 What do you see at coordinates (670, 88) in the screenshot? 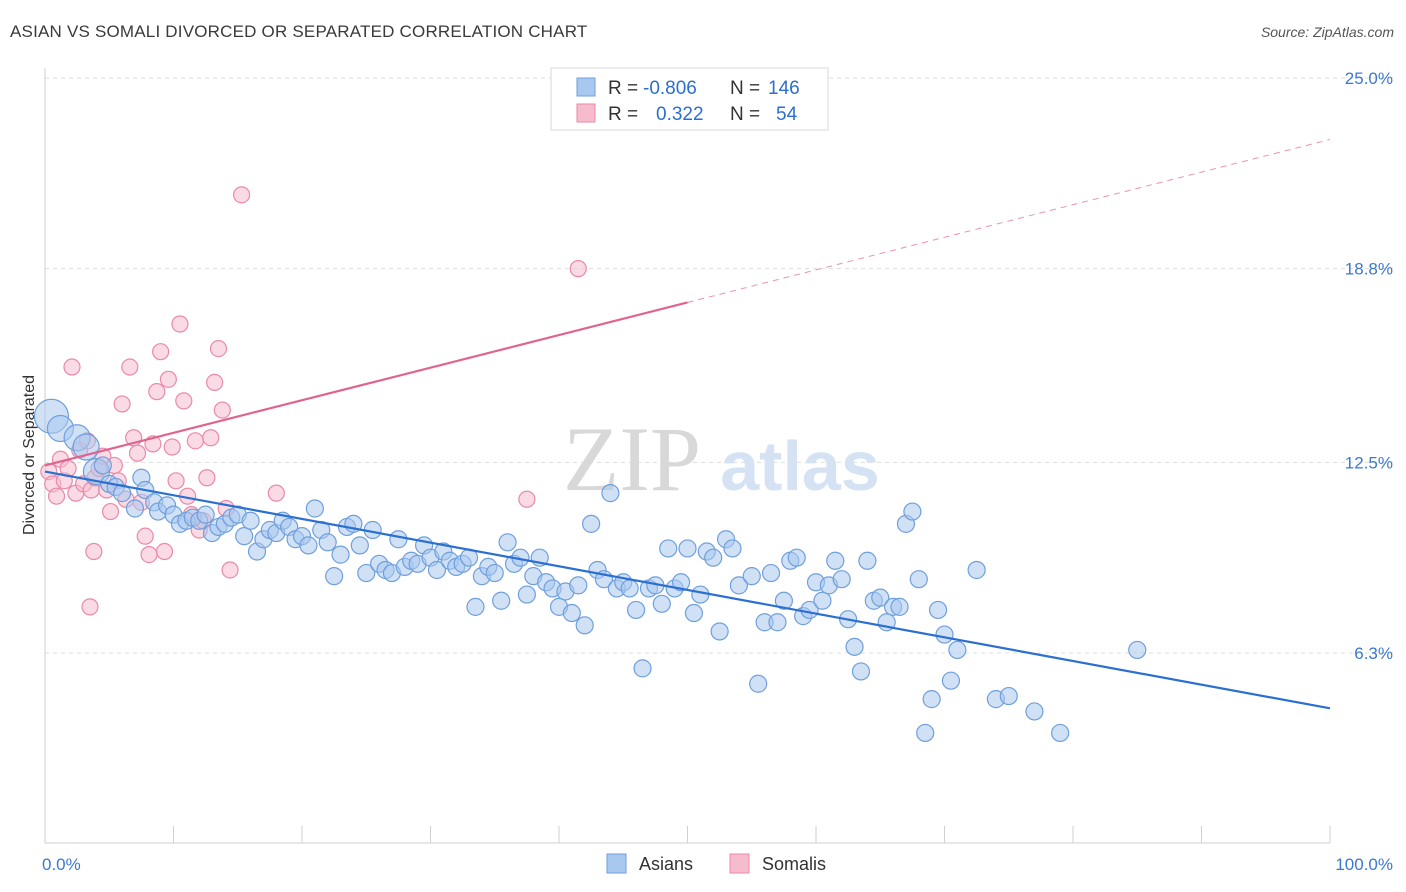
I see `legend-r-value: -0.806` at bounding box center [670, 88].